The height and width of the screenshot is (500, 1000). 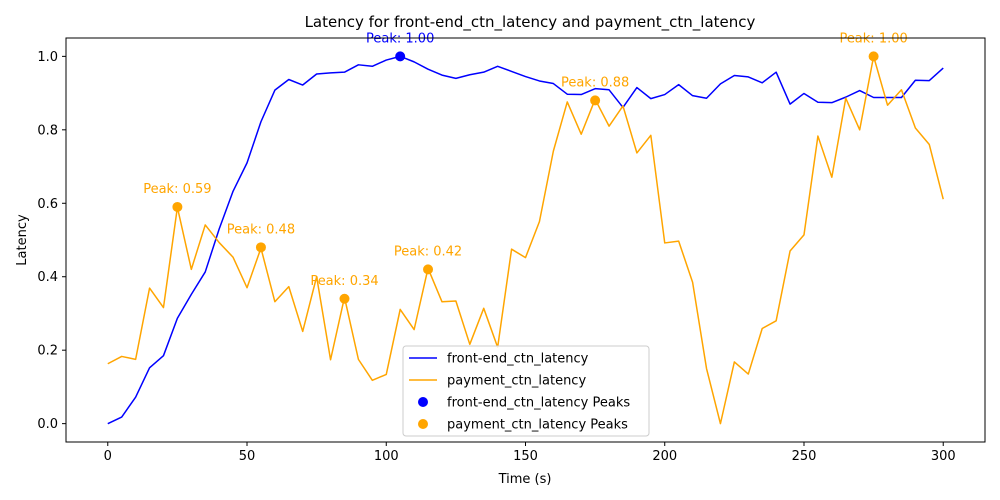 What do you see at coordinates (538, 403) in the screenshot?
I see `legend-label-front-end-ctn-latency-peaks: front-end_ctn_latency Peaks` at bounding box center [538, 403].